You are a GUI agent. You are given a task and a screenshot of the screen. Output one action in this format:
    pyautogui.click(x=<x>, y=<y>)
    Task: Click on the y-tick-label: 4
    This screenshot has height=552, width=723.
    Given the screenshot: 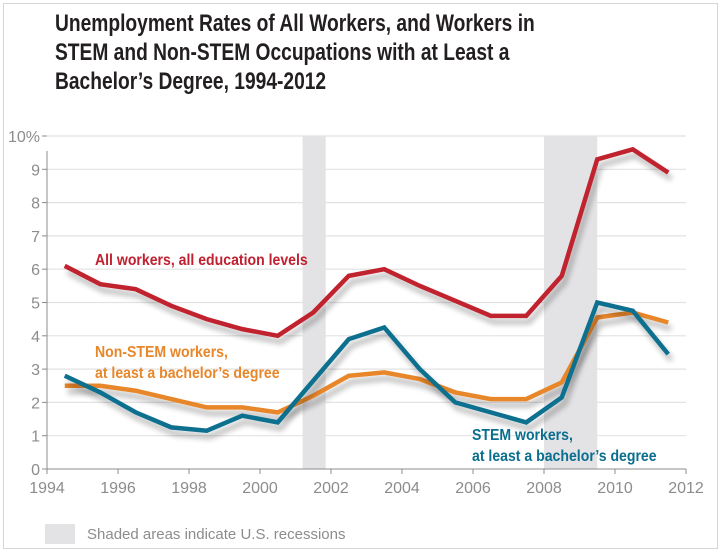 What is the action you would take?
    pyautogui.click(x=35, y=337)
    